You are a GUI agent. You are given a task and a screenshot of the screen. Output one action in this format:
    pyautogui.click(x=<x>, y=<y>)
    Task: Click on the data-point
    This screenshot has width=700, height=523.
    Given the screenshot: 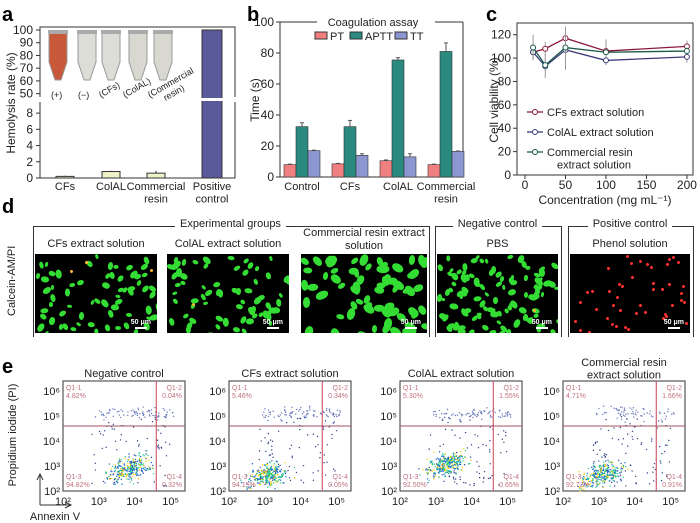 What is the action you would take?
    pyautogui.click(x=545, y=65)
    